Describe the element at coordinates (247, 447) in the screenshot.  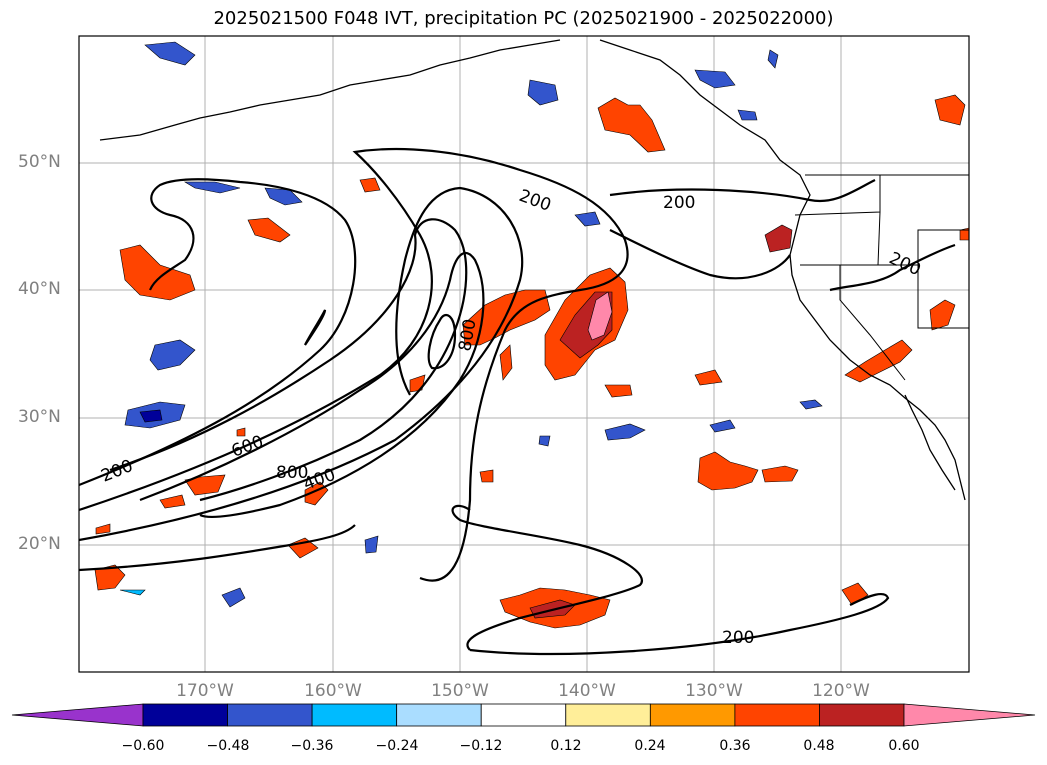
I see `contour-label: 600` at that location.